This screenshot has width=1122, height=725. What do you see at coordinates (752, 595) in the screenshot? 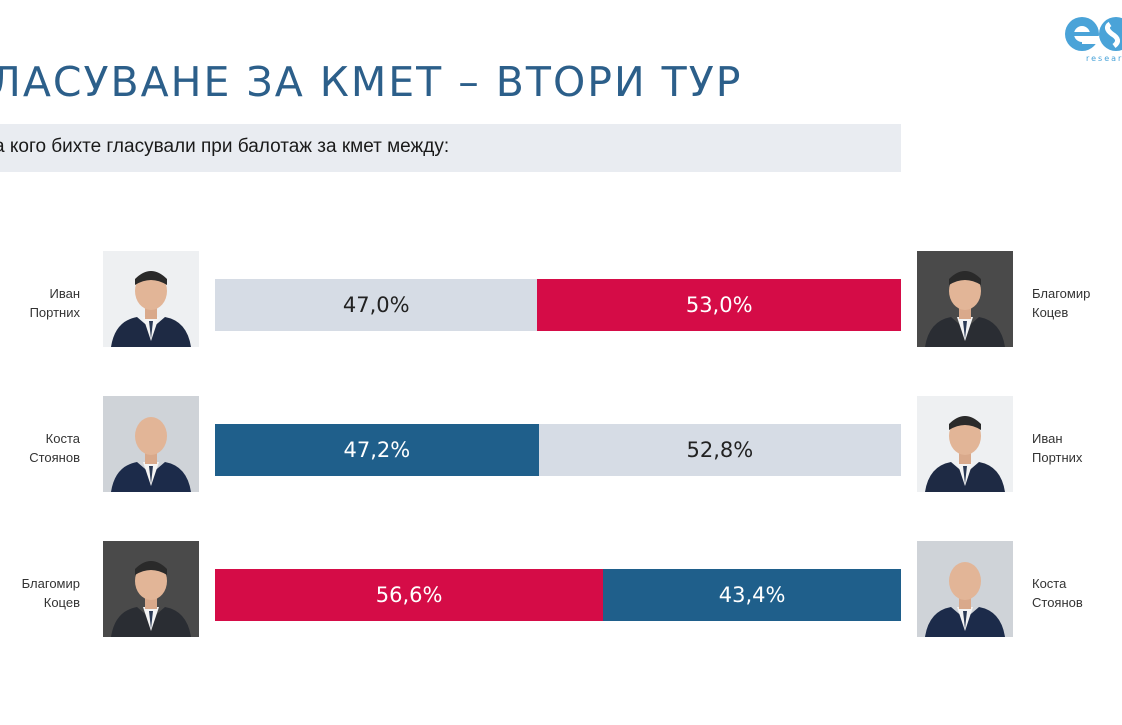
I see `bar-segment: 43,4%` at bounding box center [752, 595].